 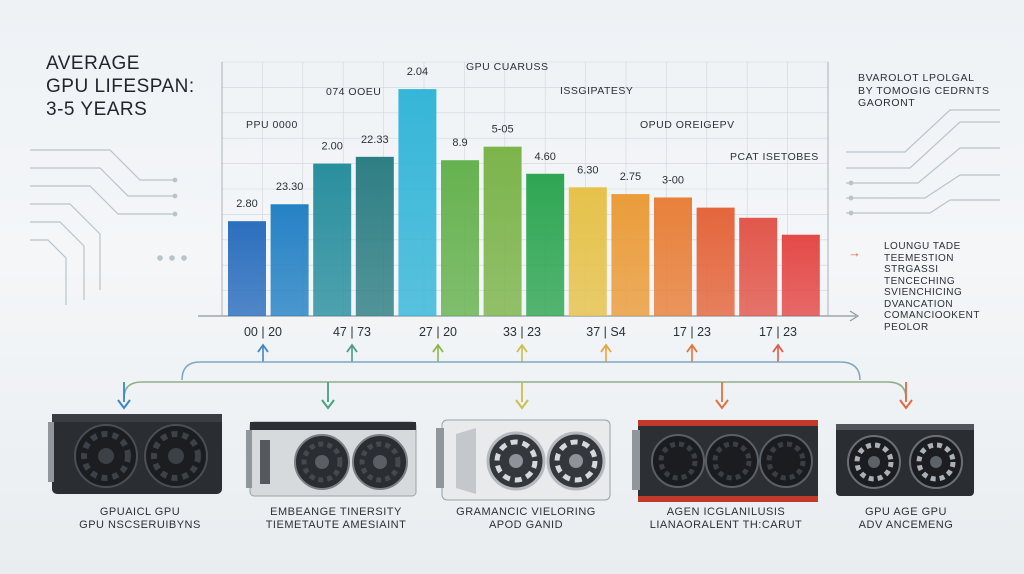 I want to click on caption-line: GPU NSCSERUIBYNS, so click(x=140, y=525).